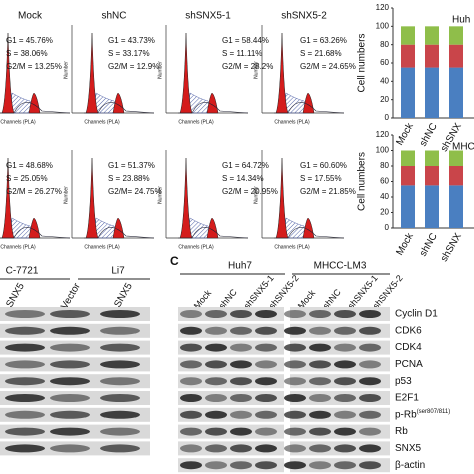 The height and width of the screenshot is (474, 474). Describe the element at coordinates (15, 295) in the screenshot. I see `lane-label: SNX5` at that location.